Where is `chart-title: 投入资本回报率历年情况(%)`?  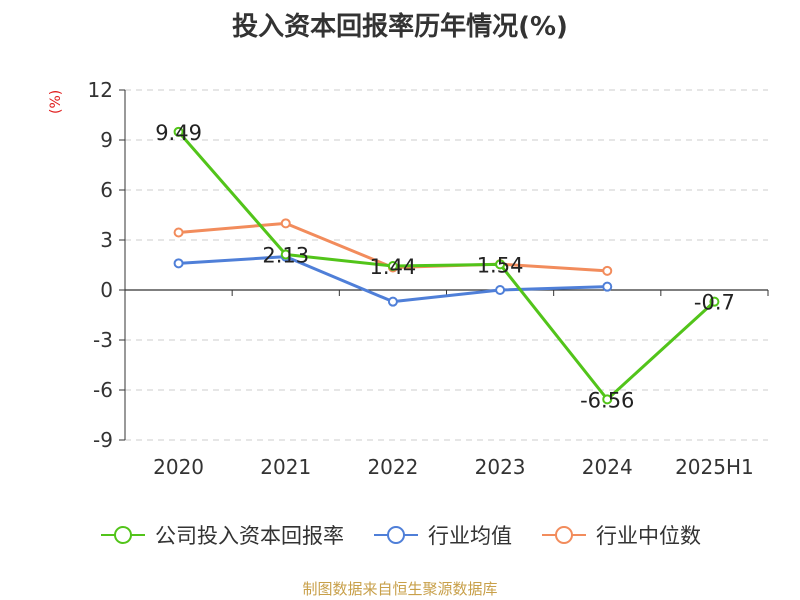 chart-title: 投入资本回报率历年情况(%) is located at coordinates (400, 27).